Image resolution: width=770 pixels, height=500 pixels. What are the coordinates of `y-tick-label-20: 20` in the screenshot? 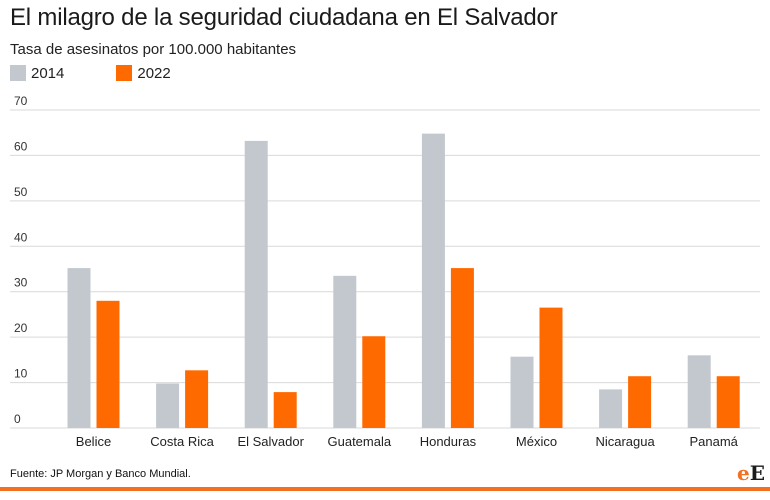 It's located at (21, 328).